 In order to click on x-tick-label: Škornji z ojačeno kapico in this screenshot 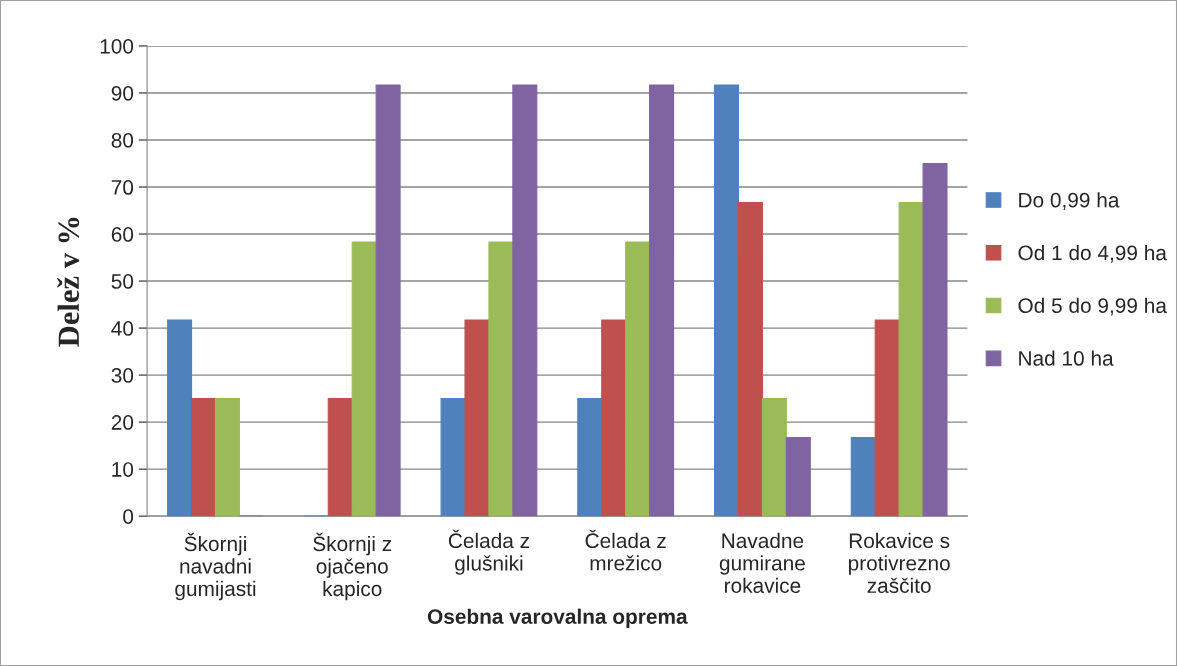, I will do `click(352, 566)`.